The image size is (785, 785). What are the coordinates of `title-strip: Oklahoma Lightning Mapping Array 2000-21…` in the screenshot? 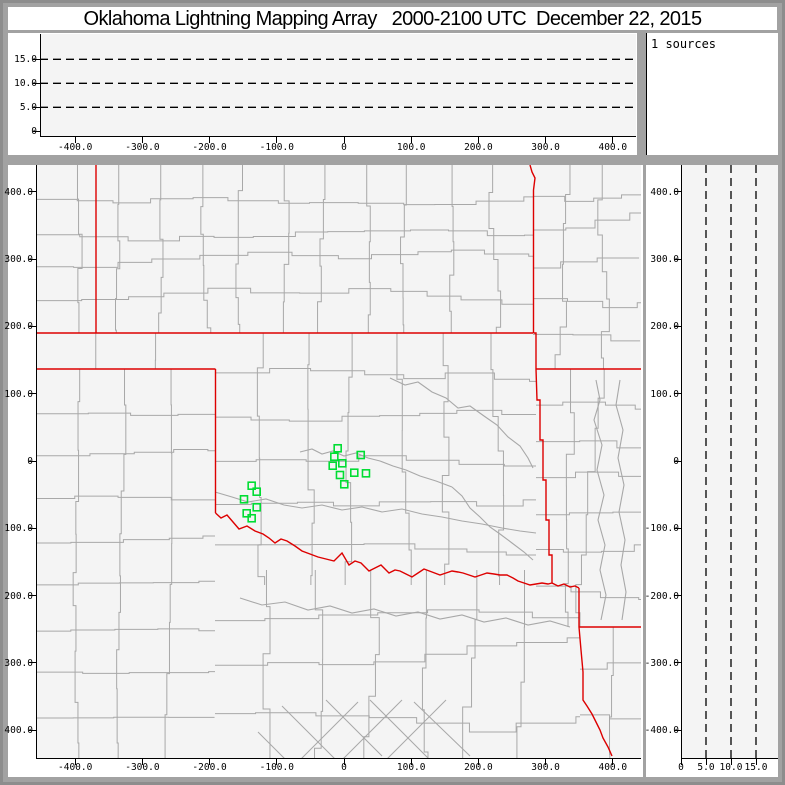 It's located at (392, 18).